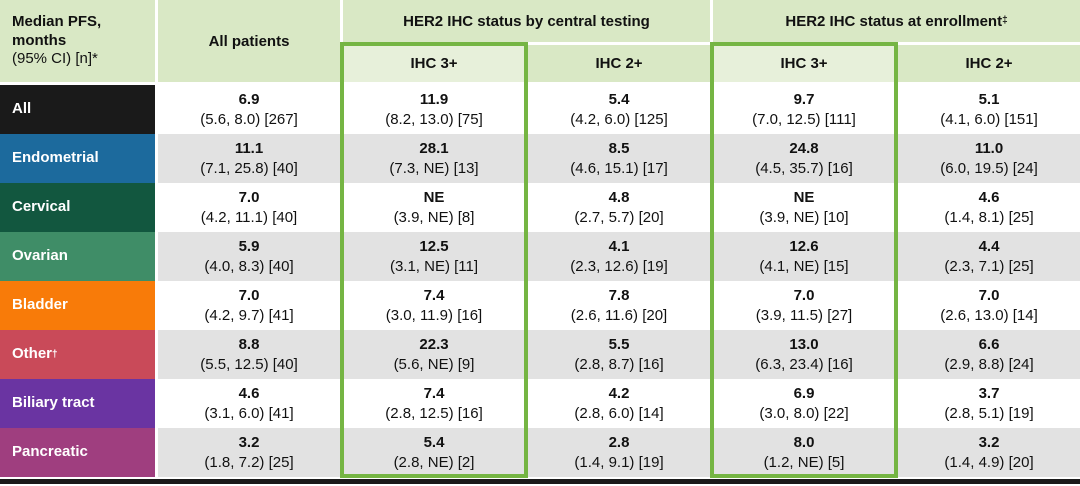 The width and height of the screenshot is (1080, 486). I want to click on median-value: 12.5, so click(434, 246).